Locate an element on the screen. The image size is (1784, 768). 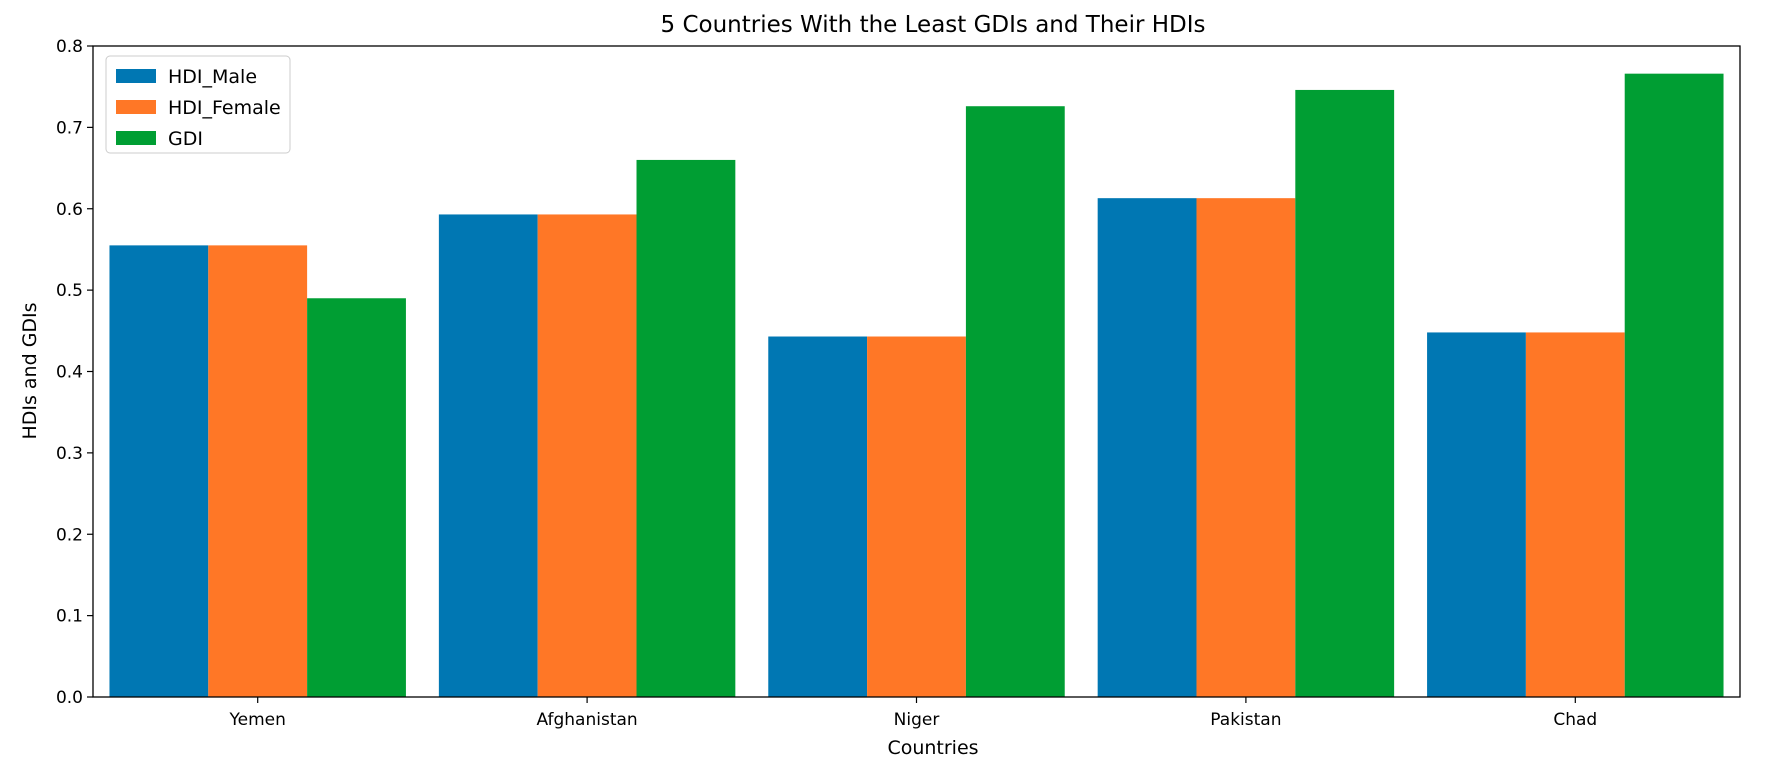
bar-gdi-pakistan is located at coordinates (1345, 393).